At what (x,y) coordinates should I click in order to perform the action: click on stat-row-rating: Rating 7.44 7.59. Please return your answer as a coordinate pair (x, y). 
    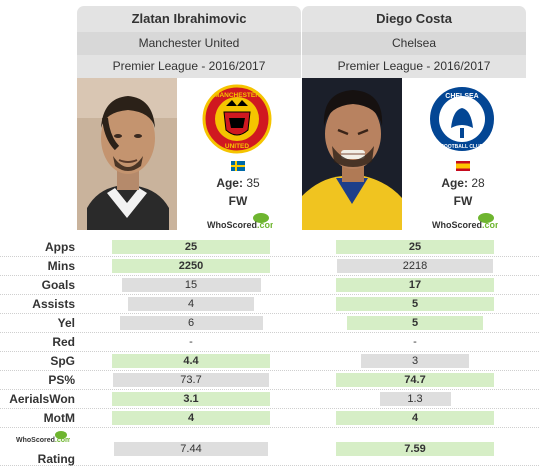
    Looking at the image, I should click on (269, 453).